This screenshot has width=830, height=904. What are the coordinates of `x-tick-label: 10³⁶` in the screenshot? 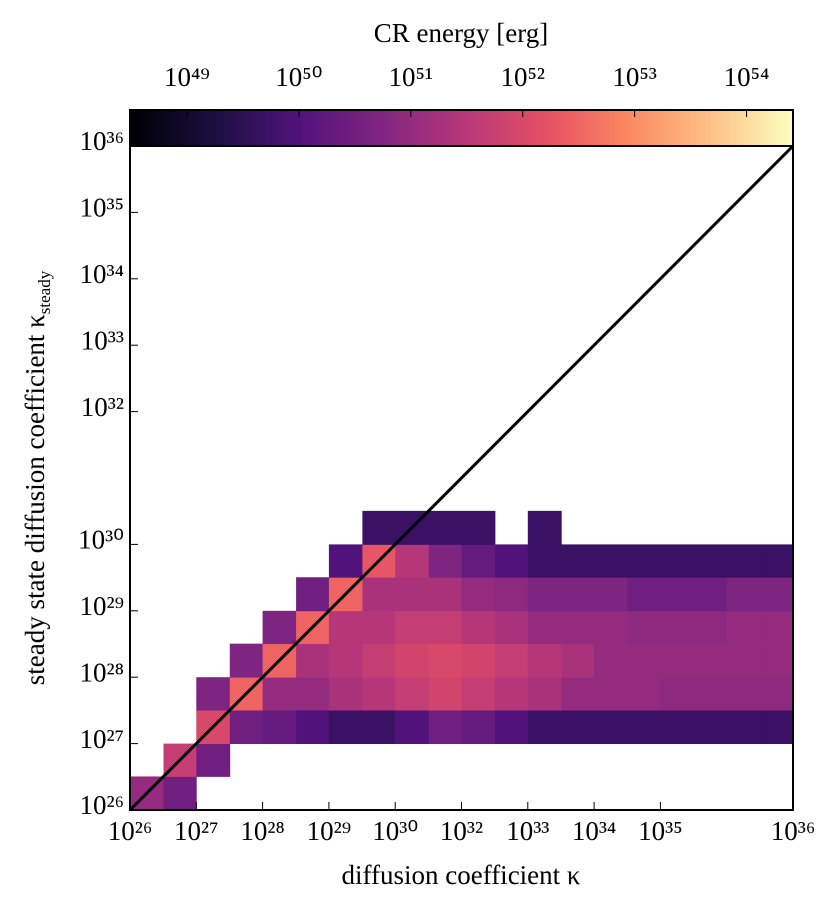 It's located at (793, 831).